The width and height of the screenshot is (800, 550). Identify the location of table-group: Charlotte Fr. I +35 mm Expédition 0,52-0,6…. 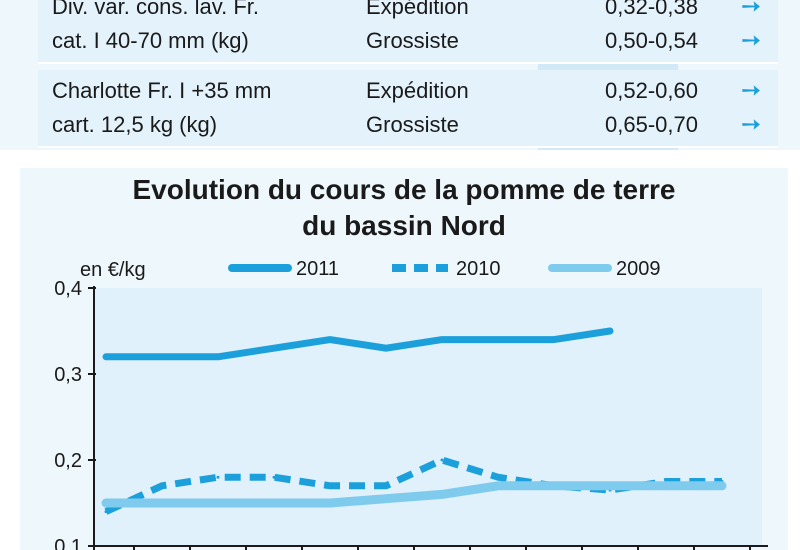
(408, 109).